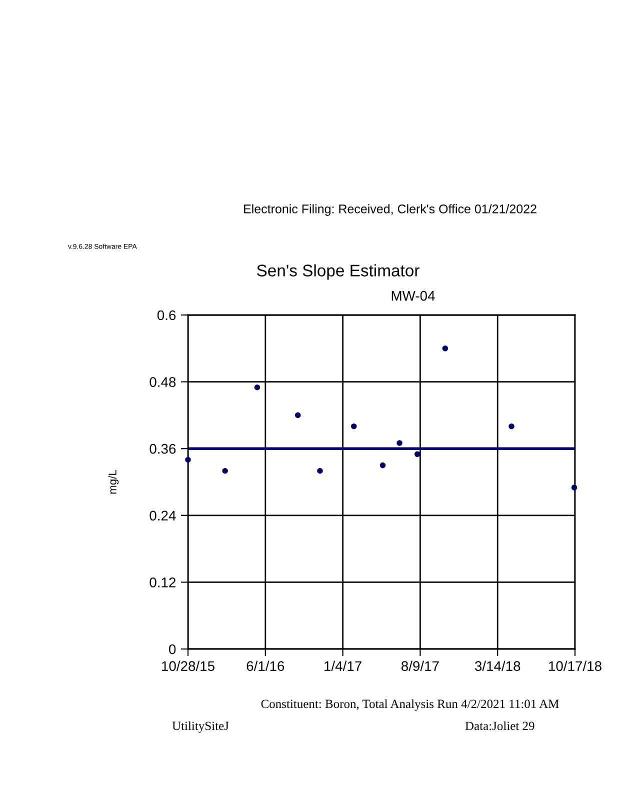 This screenshot has height=800, width=618. What do you see at coordinates (410, 705) in the screenshot?
I see `text: Constituent: Boron, Total Analysis Run 4/2/2021 11:01 AM` at bounding box center [410, 705].